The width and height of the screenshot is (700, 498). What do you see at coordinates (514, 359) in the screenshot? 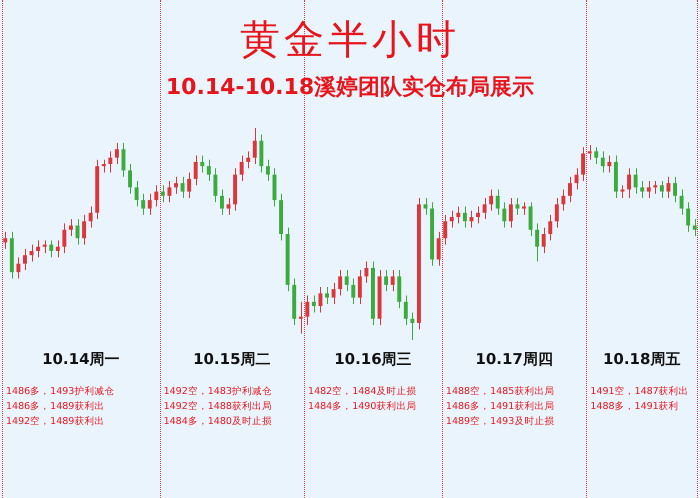
I see `text: 10.17周四` at bounding box center [514, 359].